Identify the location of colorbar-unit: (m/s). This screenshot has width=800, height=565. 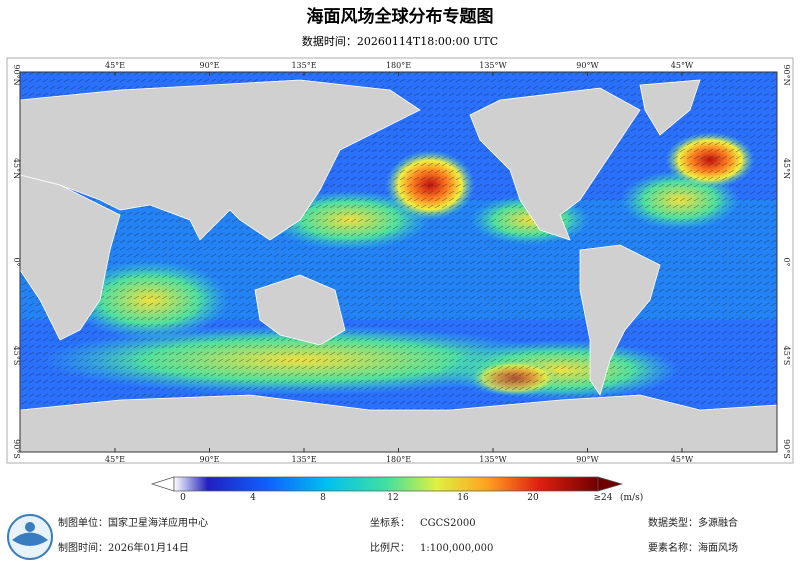
(631, 497).